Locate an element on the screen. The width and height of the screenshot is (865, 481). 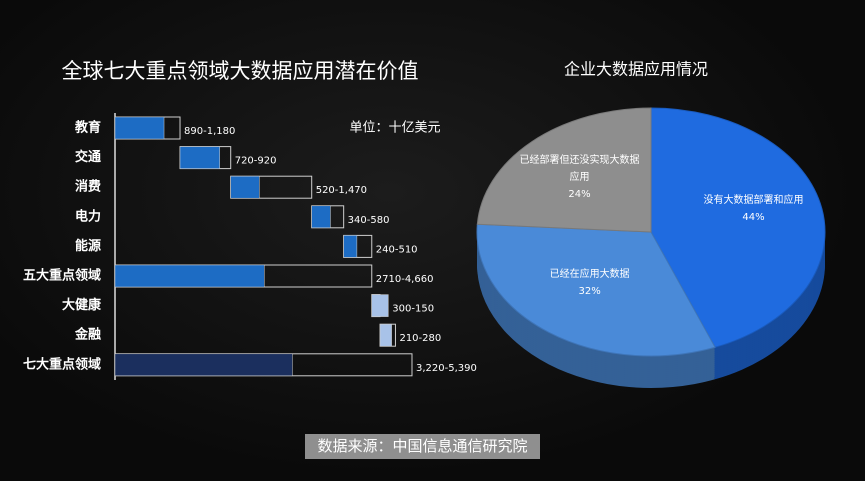
slice-label: 没有大数据部署和应用 44% is located at coordinates (754, 209).